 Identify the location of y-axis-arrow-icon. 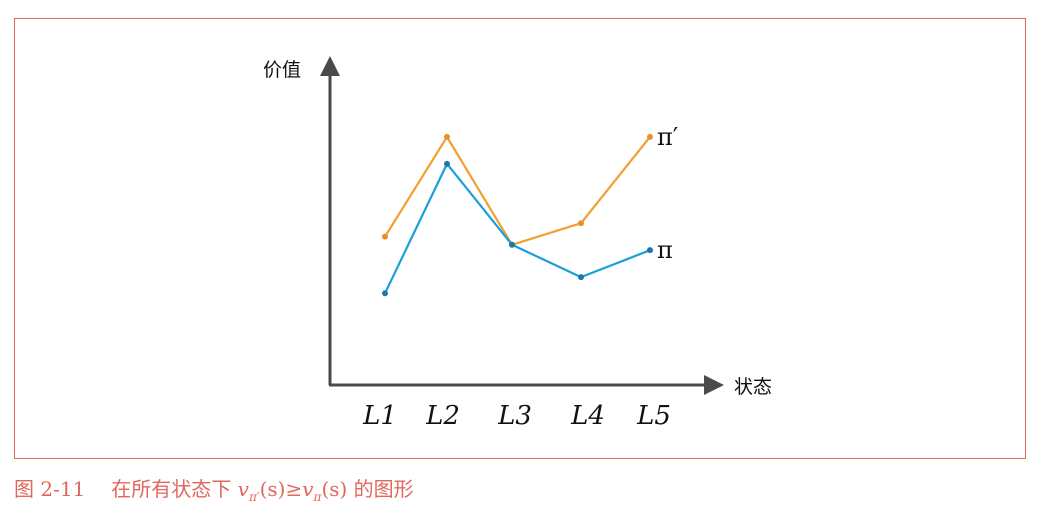
(330, 66).